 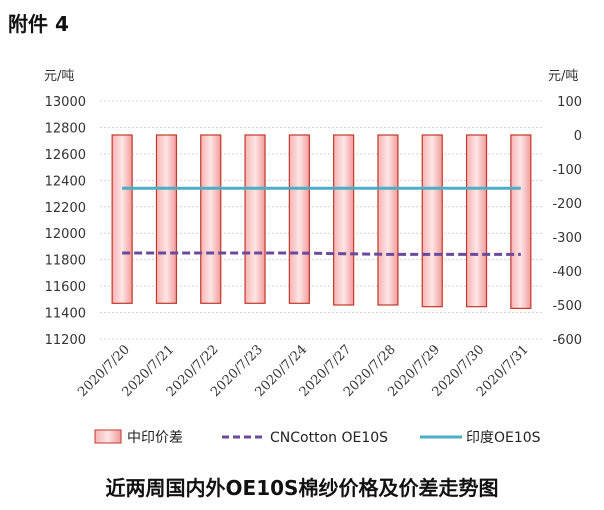 I want to click on right-tick-label: -200, so click(x=567, y=204).